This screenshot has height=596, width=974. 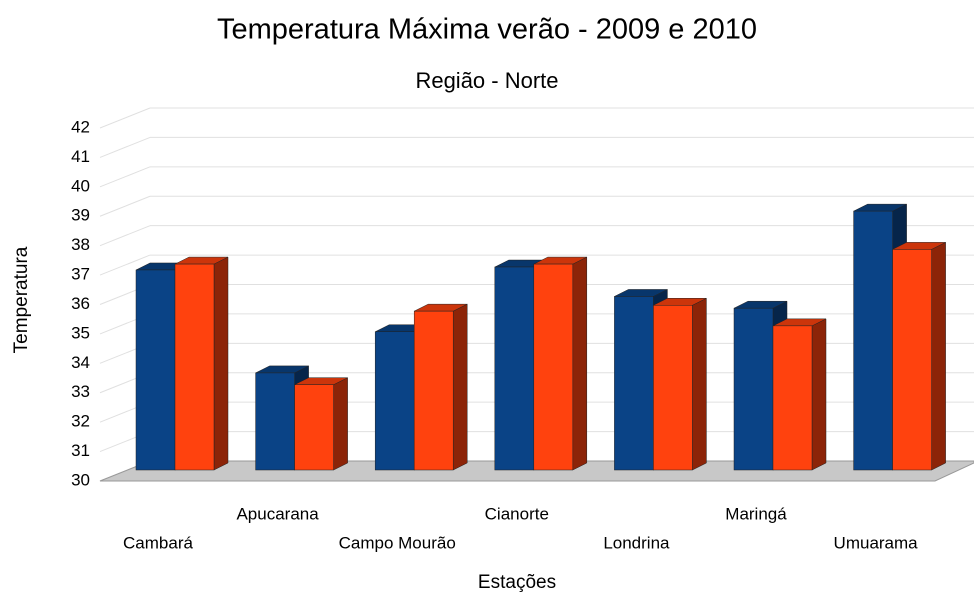 I want to click on y-tick-label: 42, so click(x=80, y=126).